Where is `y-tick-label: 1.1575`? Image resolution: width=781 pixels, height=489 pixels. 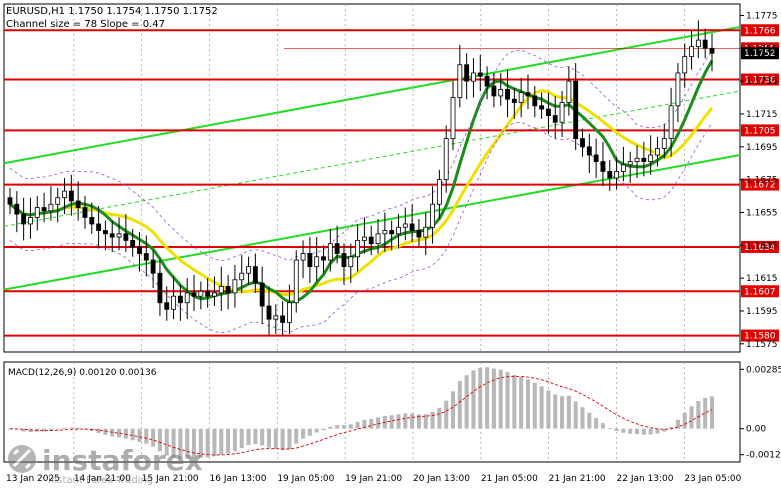
y-tick-label: 1.1575 is located at coordinates (762, 345).